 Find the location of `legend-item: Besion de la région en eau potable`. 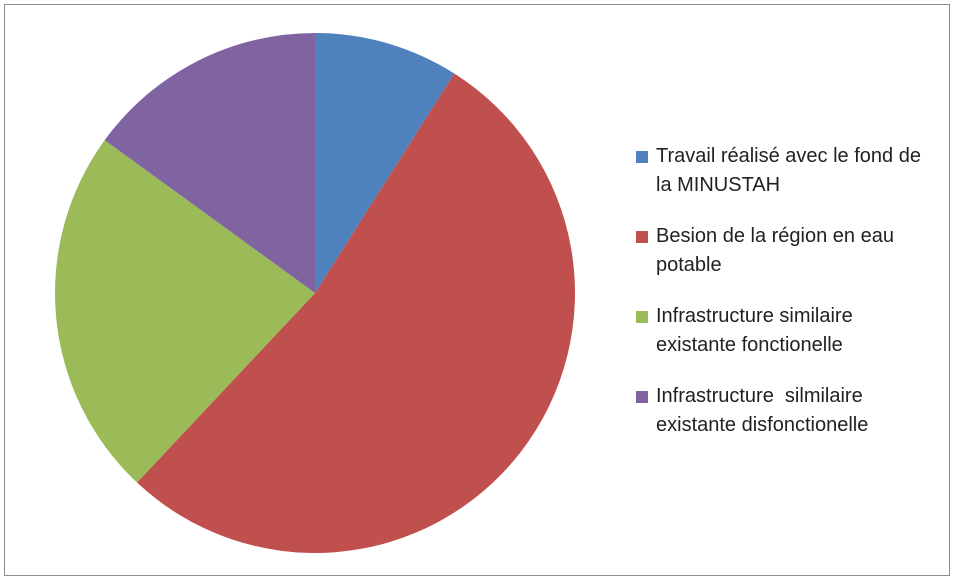

legend-item: Besion de la région en eau potable is located at coordinates (778, 251).